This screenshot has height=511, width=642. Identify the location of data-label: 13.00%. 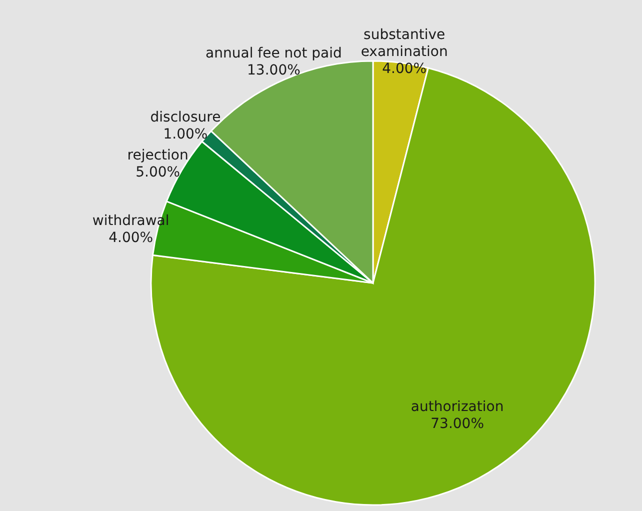
(273, 70).